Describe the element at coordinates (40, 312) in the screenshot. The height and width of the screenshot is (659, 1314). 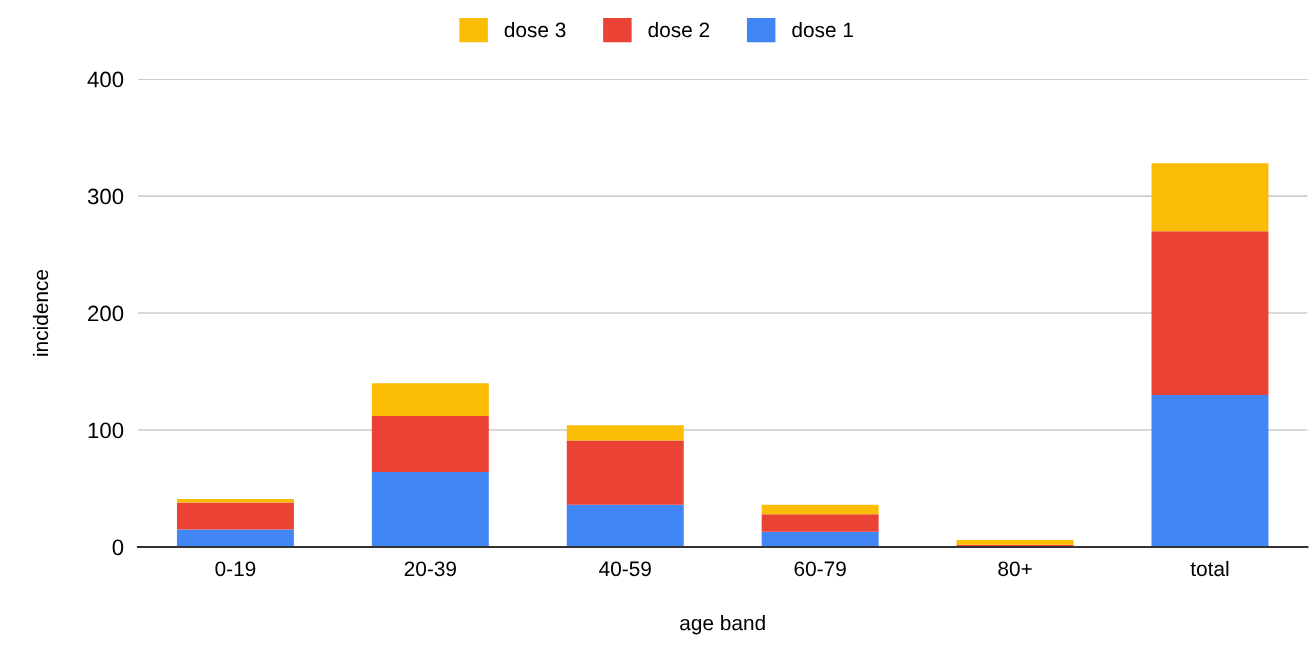
I see `y-axis-title: incidence` at that location.